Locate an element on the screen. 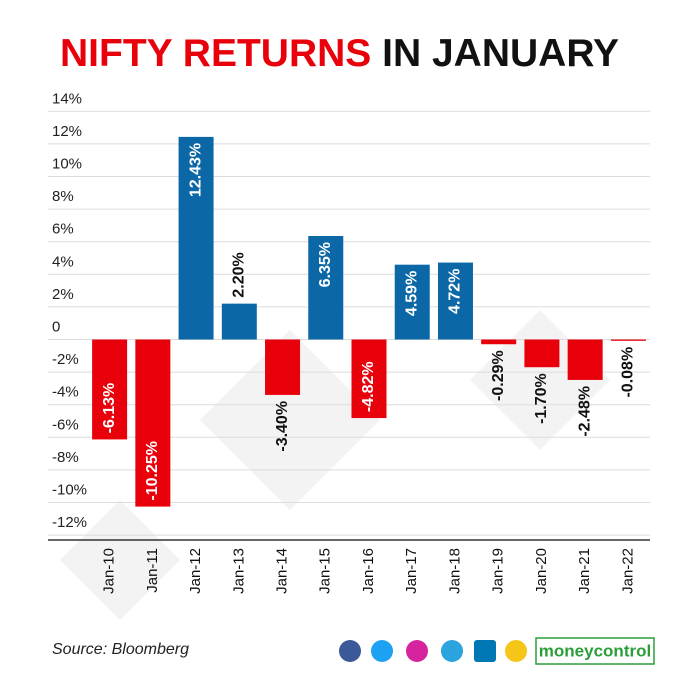  twitter-icon is located at coordinates (382, 651).